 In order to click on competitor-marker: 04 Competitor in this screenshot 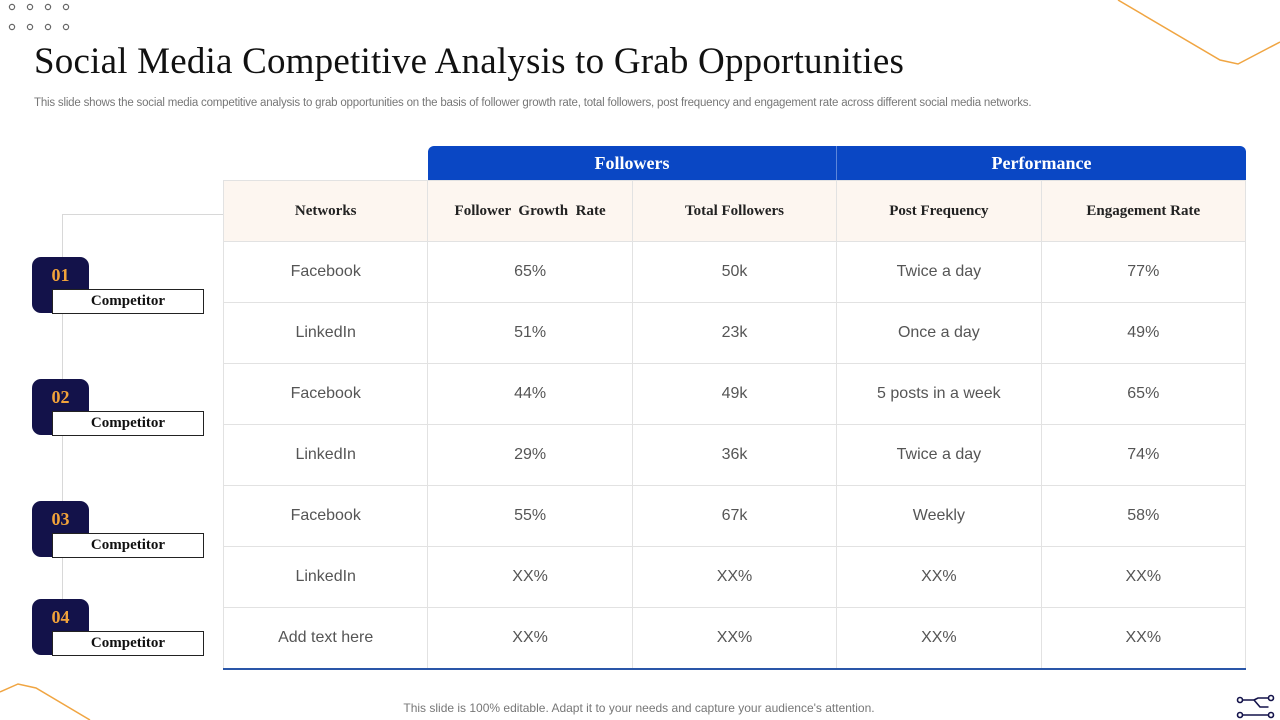, I will do `click(119, 629)`.